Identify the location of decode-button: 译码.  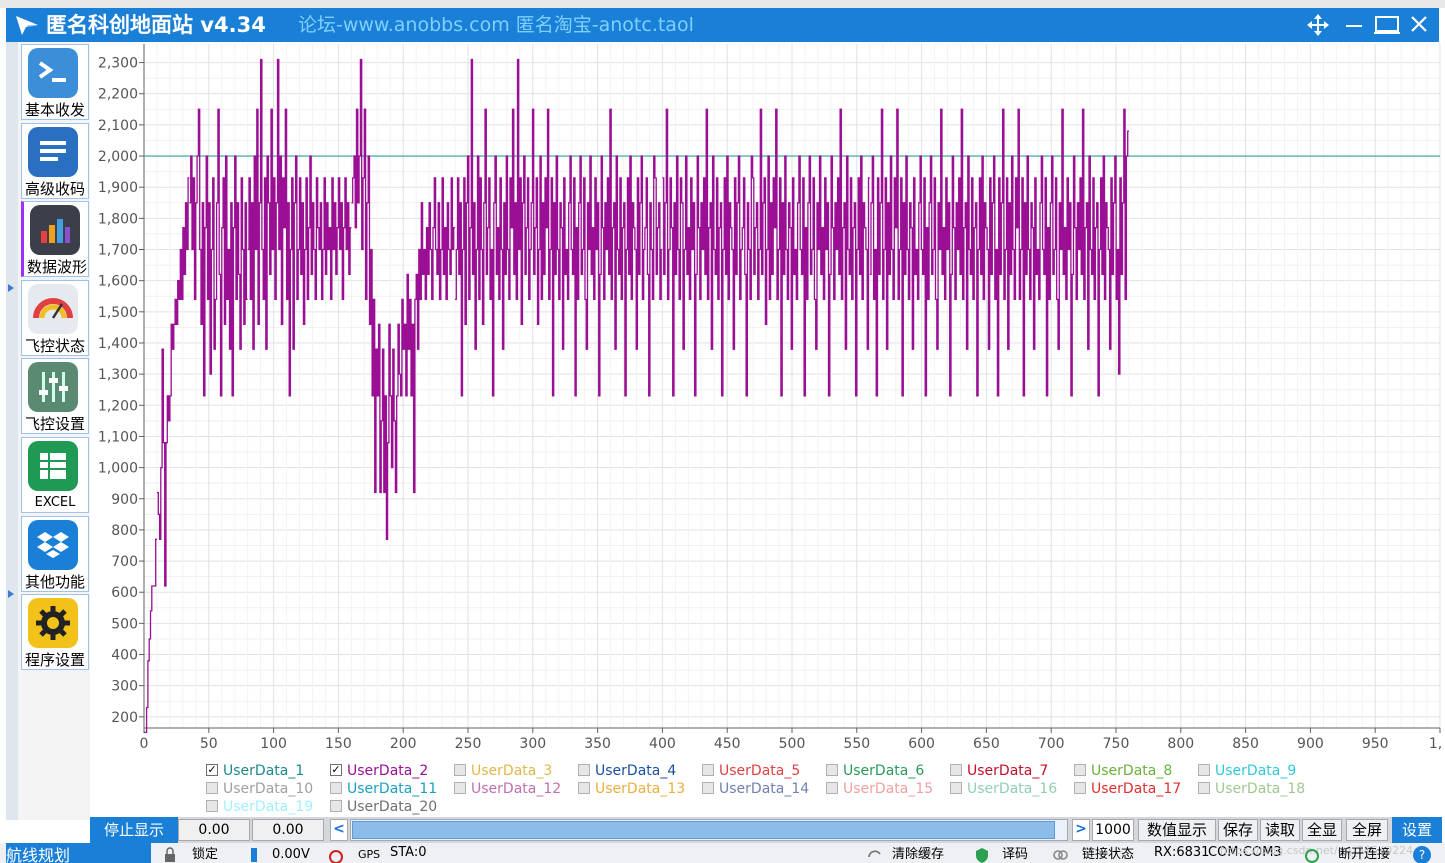
(1015, 854).